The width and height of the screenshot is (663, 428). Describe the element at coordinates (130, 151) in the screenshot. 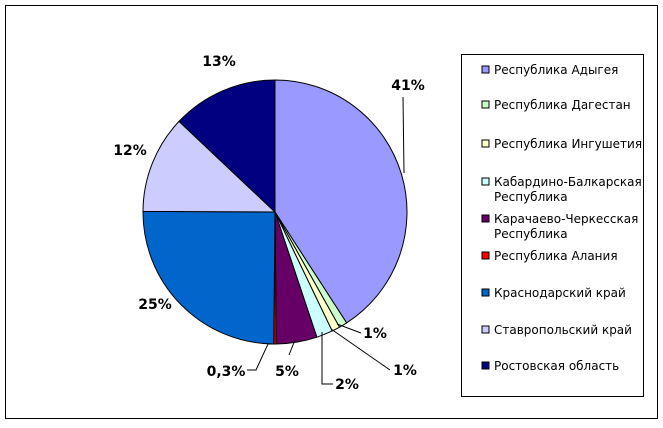

I see `data-label: 12%` at that location.